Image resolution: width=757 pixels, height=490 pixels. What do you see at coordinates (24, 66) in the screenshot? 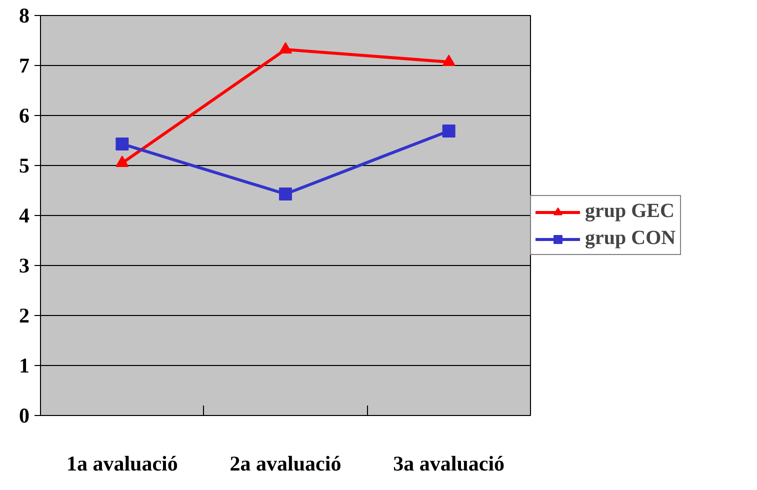
I see `y-tick-label: 7` at bounding box center [24, 66].